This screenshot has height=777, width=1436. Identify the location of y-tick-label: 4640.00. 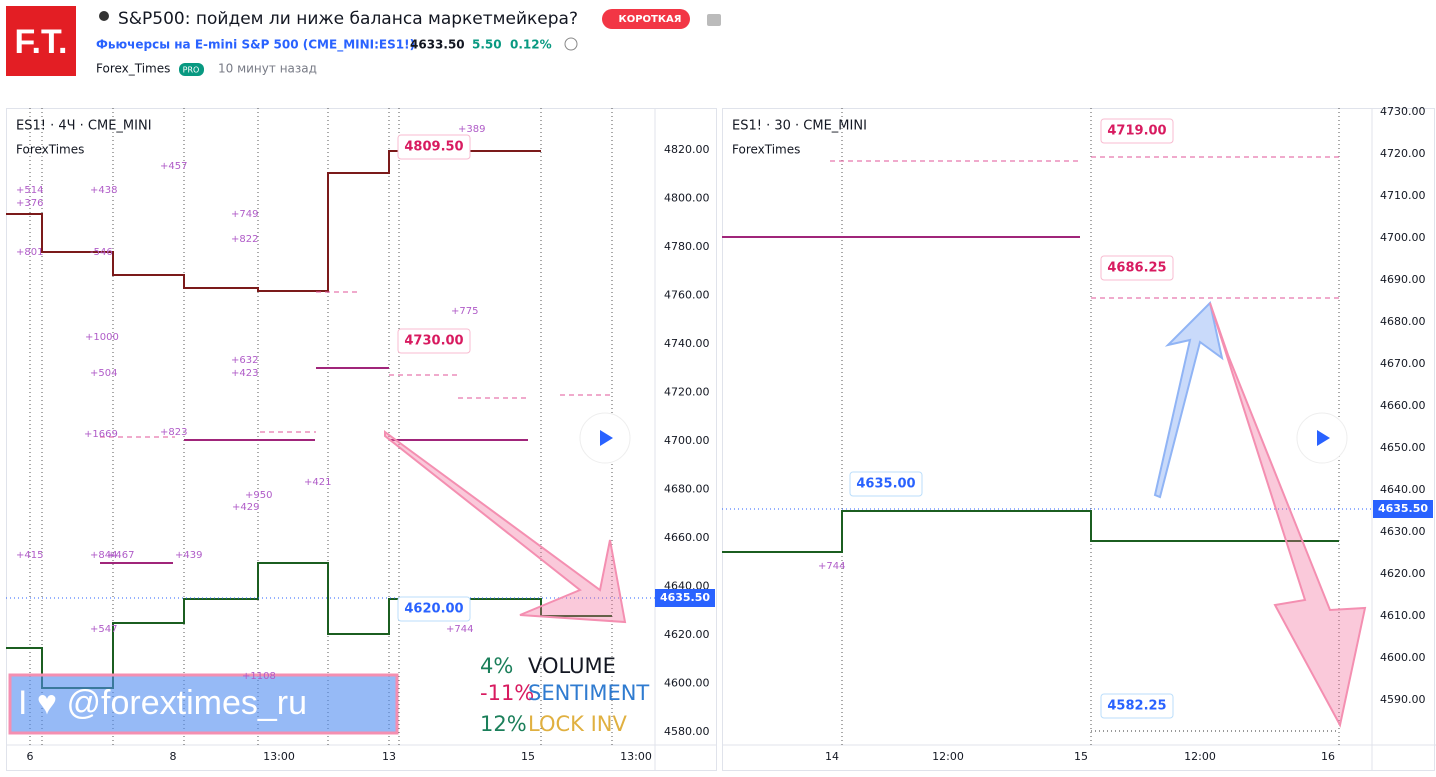
(1403, 489).